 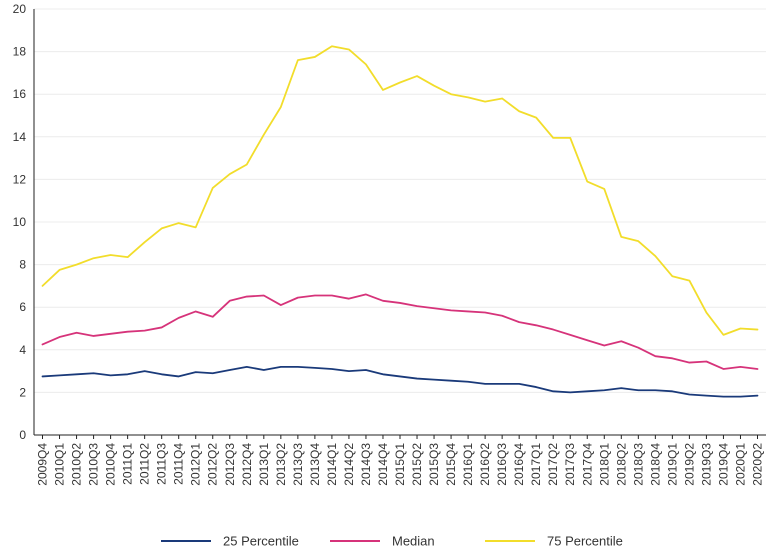 What do you see at coordinates (196, 464) in the screenshot?
I see `x-tick-label: 2012Q1` at bounding box center [196, 464].